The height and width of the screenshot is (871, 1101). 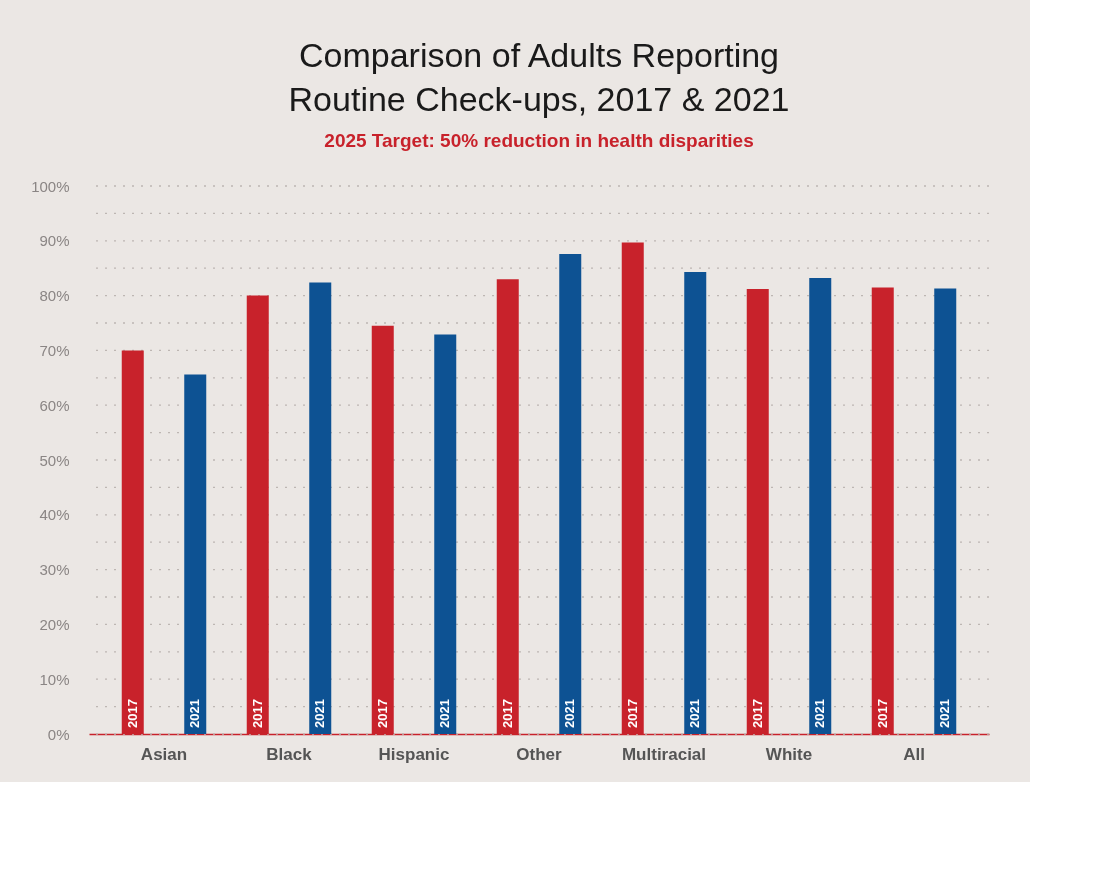 What do you see at coordinates (54, 570) in the screenshot?
I see `y-tick-label: 30%` at bounding box center [54, 570].